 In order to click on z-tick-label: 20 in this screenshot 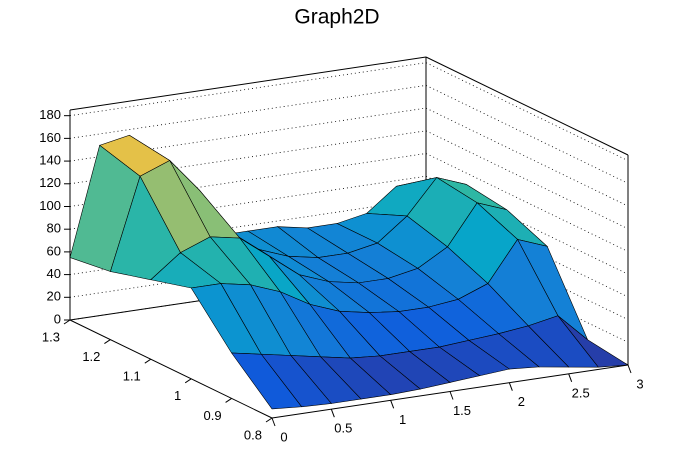, I will do `click(54, 296)`.